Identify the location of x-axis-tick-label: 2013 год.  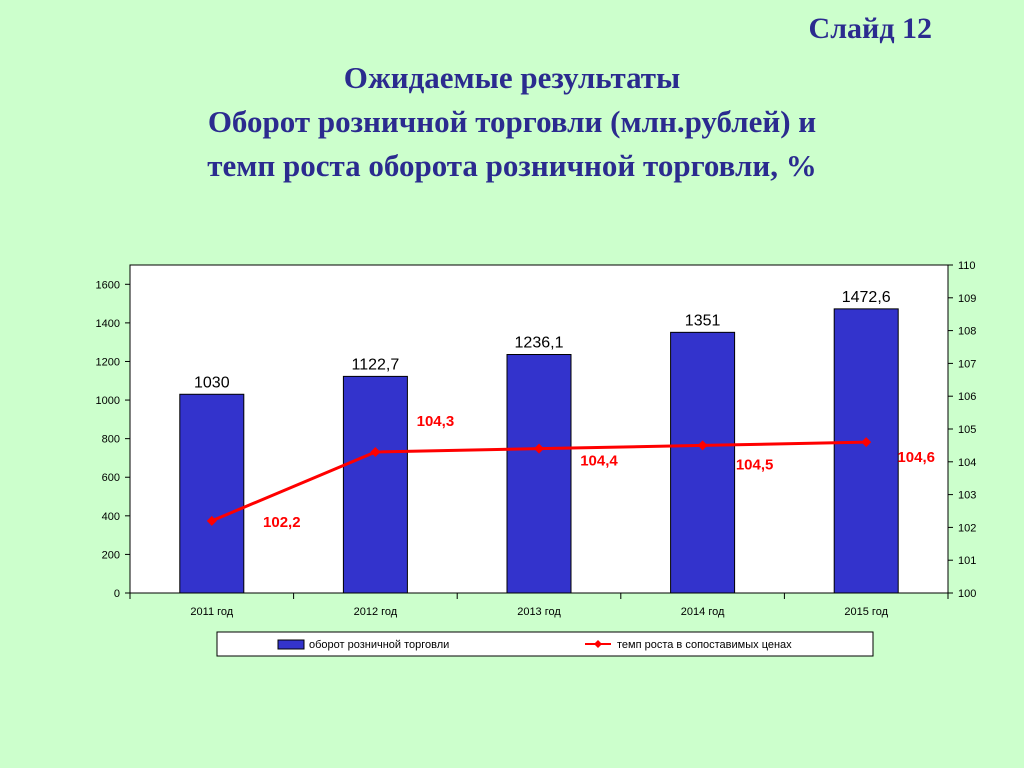
(539, 612).